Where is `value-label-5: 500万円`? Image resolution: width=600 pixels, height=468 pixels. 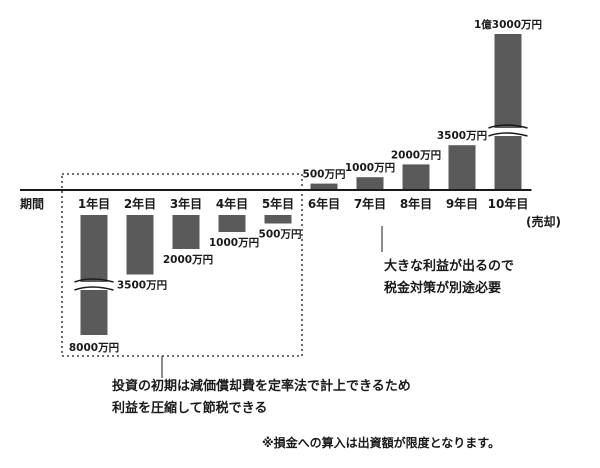
value-label-5: 500万円 is located at coordinates (280, 235).